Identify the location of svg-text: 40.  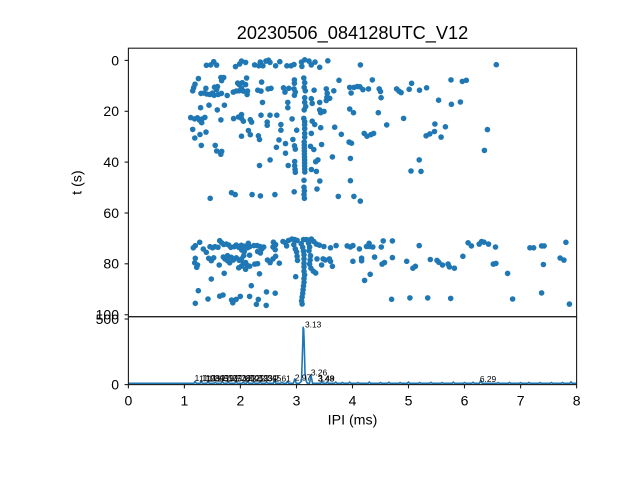
(111, 162).